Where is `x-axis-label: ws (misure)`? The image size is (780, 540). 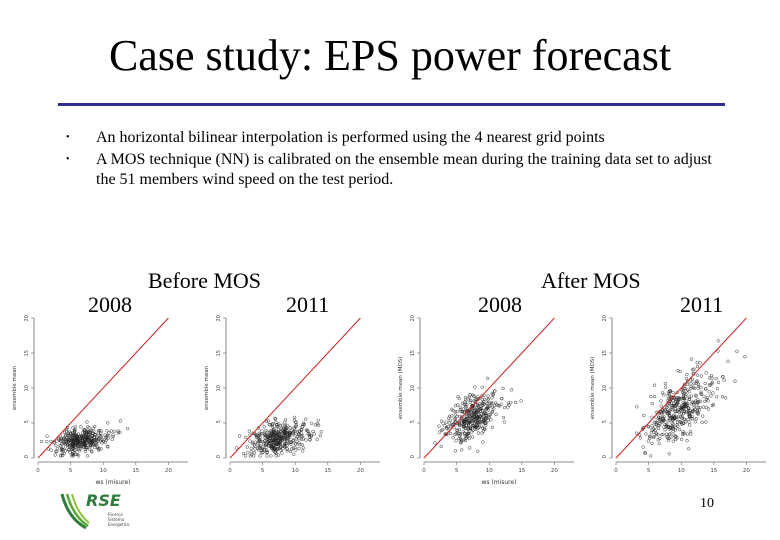 x-axis-label: ws (misure) is located at coordinates (112, 482).